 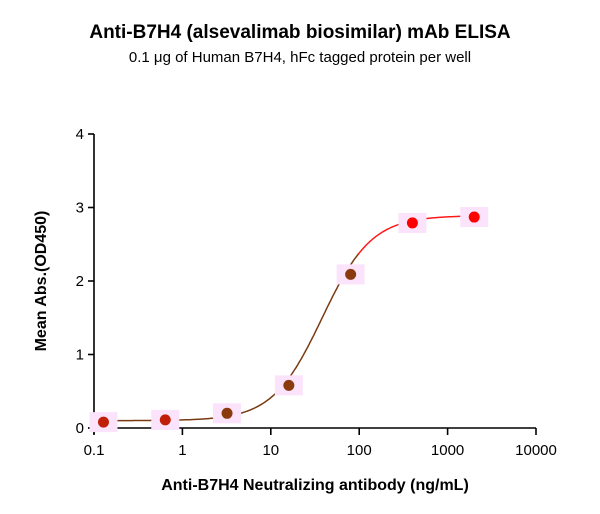 What do you see at coordinates (80, 428) in the screenshot?
I see `y-tick-label: 0` at bounding box center [80, 428].